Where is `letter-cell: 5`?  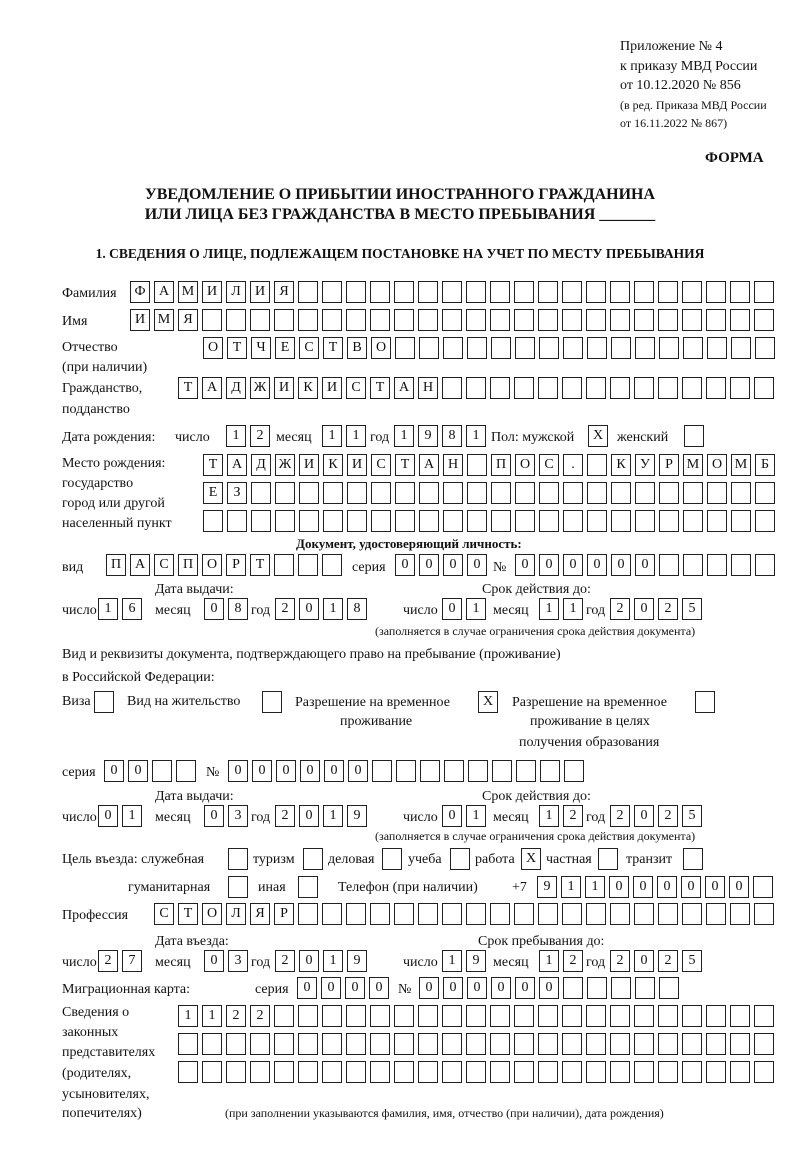 letter-cell: 5 is located at coordinates (692, 961).